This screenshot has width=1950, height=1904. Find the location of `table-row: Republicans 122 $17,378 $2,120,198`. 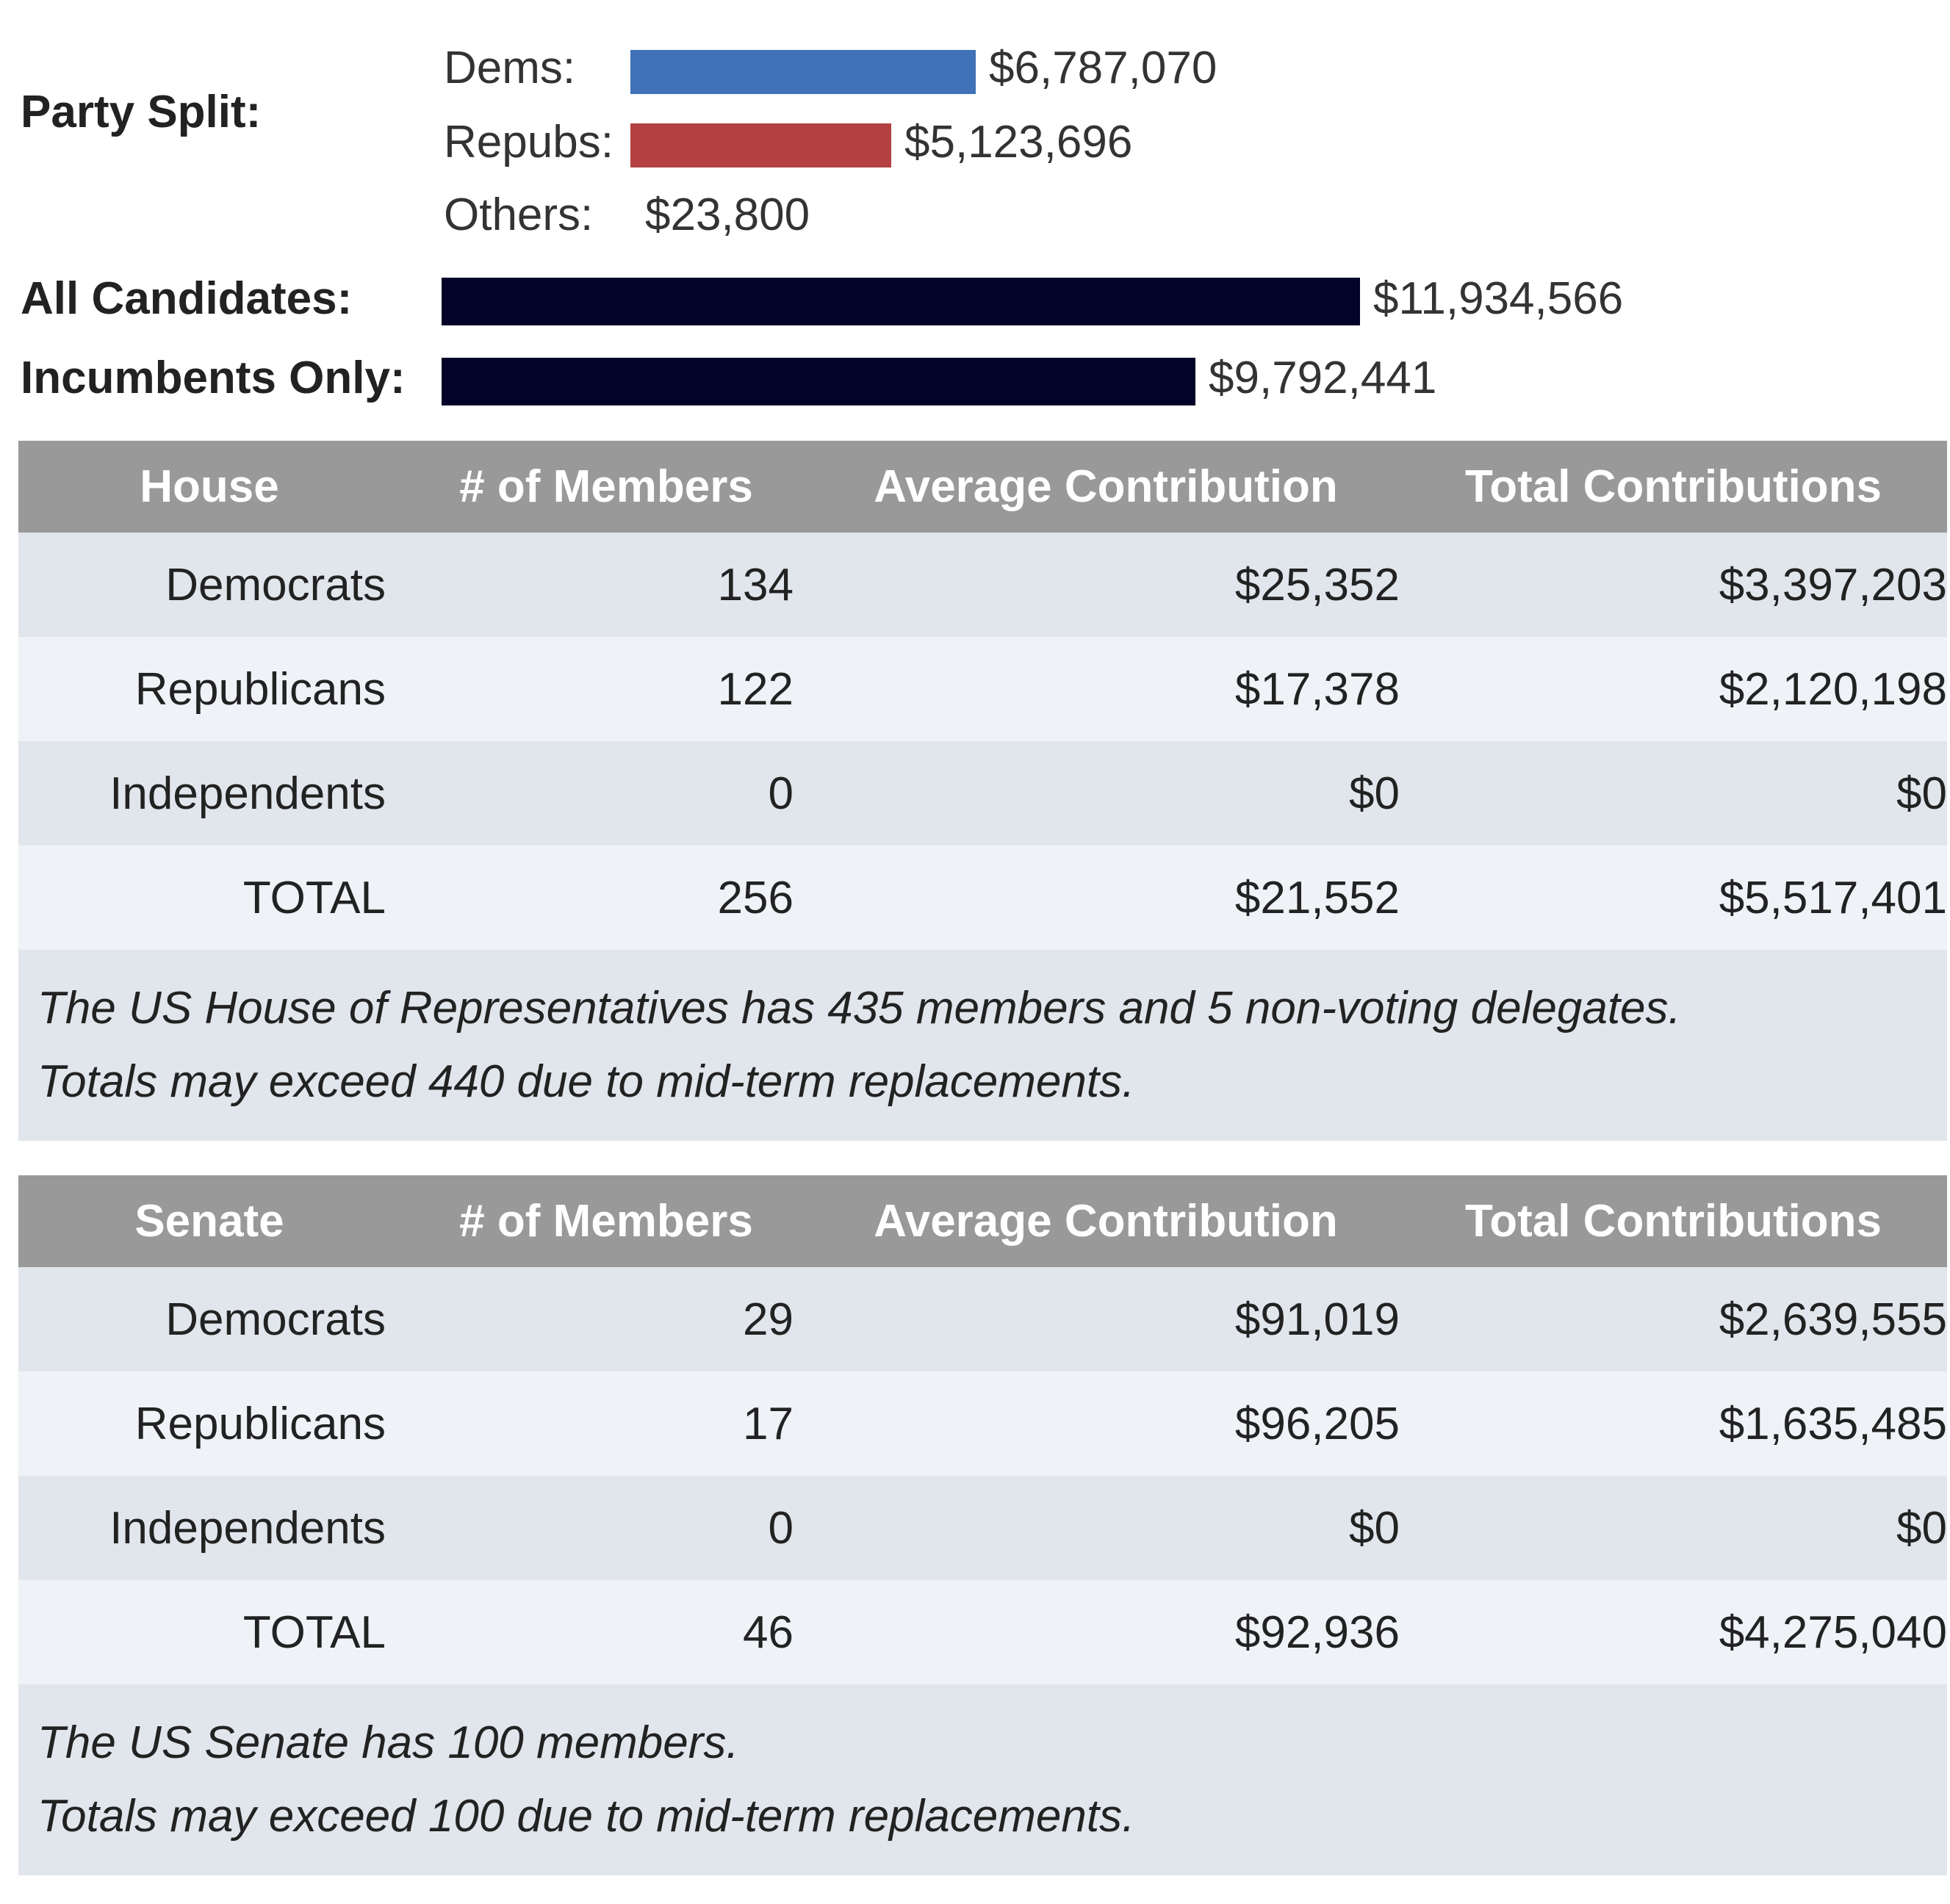

table-row: Republicans 122 $17,378 $2,120,198 is located at coordinates (982, 689).